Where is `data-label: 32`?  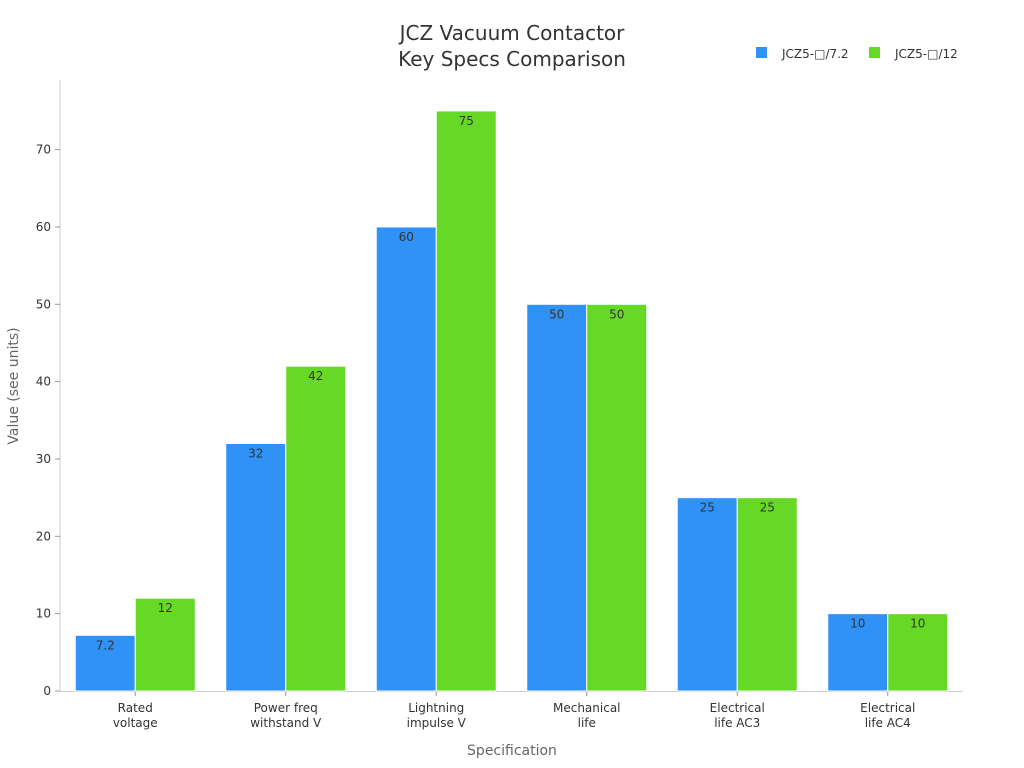
data-label: 32 is located at coordinates (255, 454).